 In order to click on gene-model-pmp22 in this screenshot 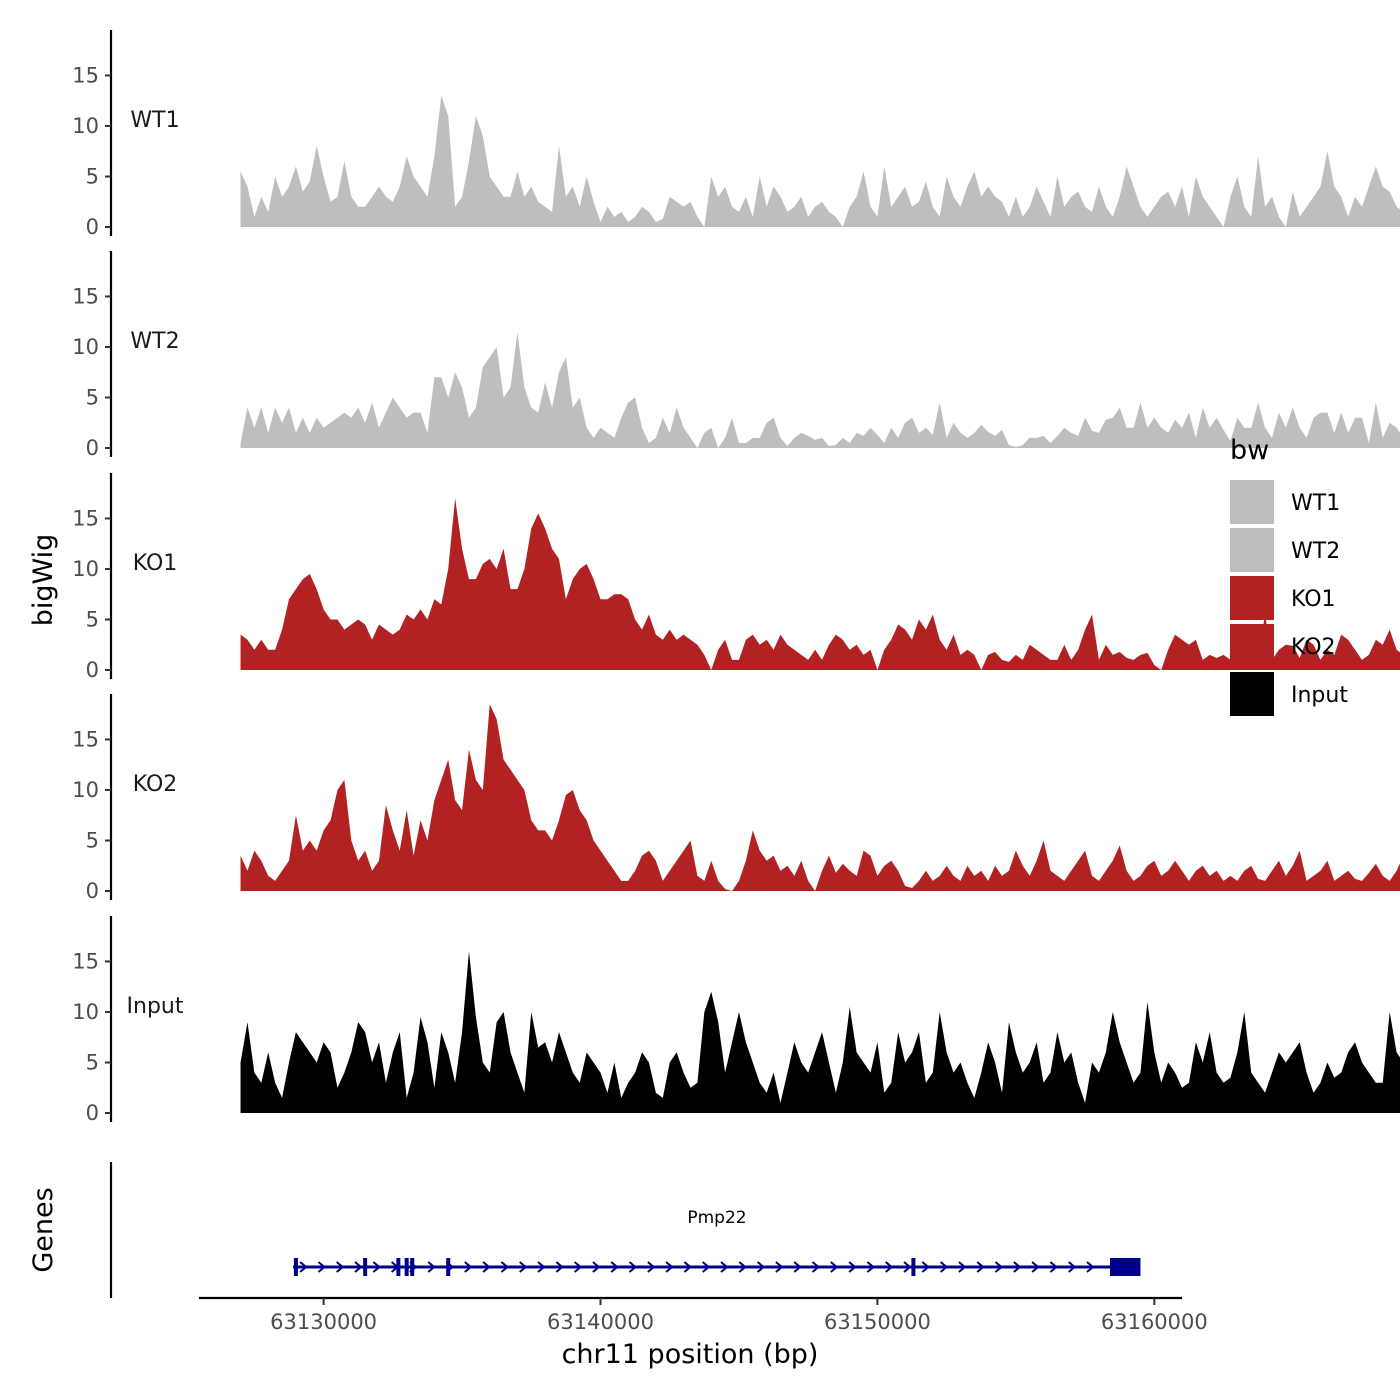, I will do `click(717, 1267)`.